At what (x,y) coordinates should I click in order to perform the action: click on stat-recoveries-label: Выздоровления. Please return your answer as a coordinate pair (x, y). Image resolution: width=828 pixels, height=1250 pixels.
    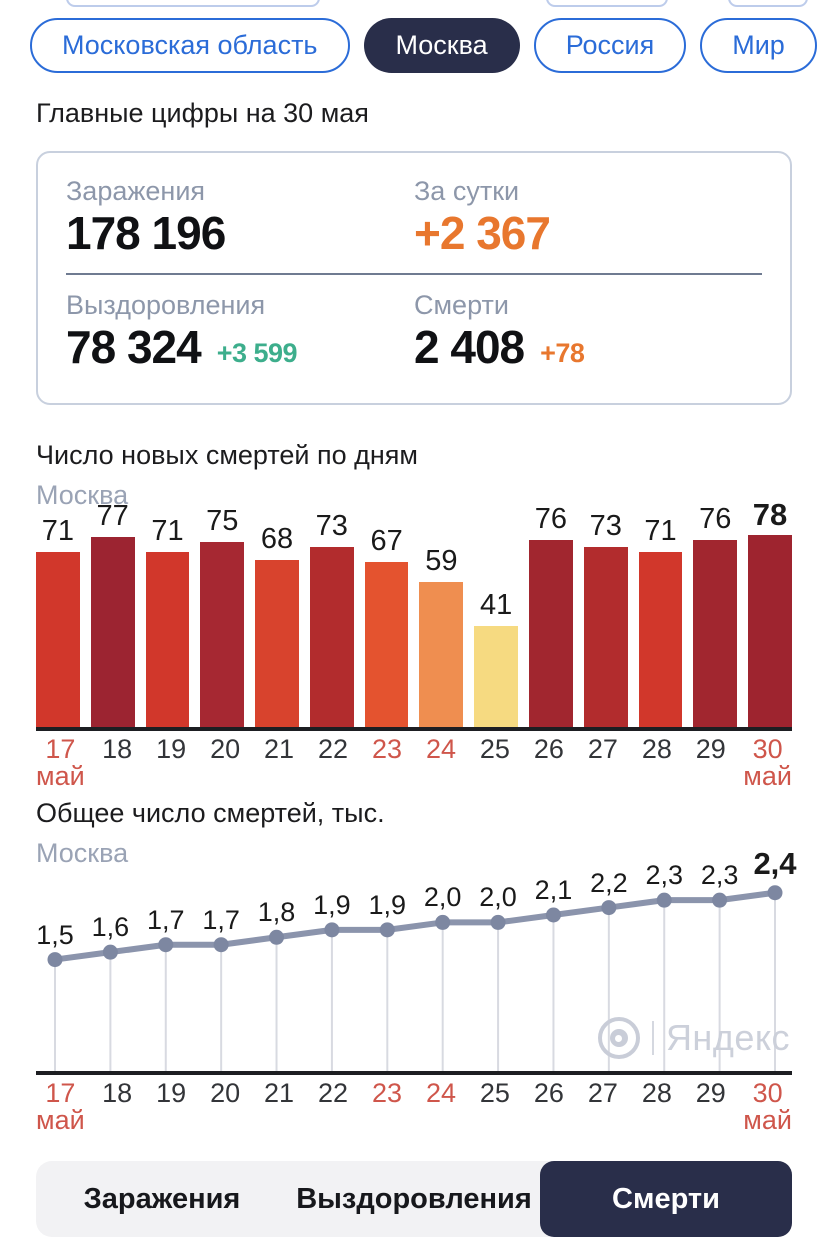
    Looking at the image, I should click on (166, 305).